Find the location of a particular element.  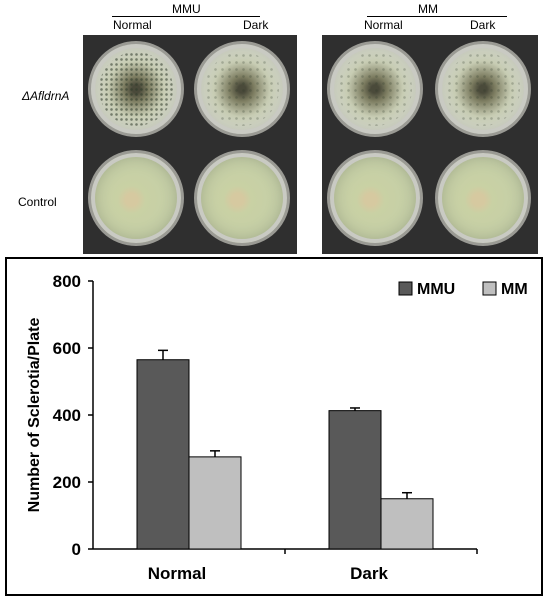

y-tick-label: 600 is located at coordinates (67, 348).